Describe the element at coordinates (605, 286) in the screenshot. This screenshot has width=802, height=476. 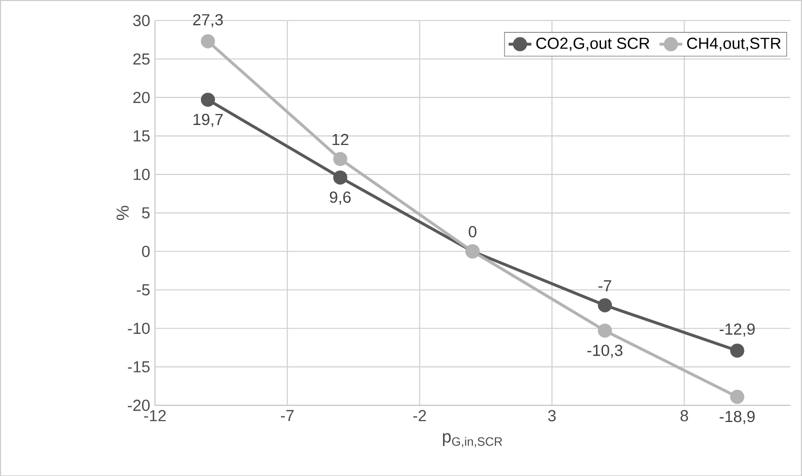
I see `data-label: -7` at that location.